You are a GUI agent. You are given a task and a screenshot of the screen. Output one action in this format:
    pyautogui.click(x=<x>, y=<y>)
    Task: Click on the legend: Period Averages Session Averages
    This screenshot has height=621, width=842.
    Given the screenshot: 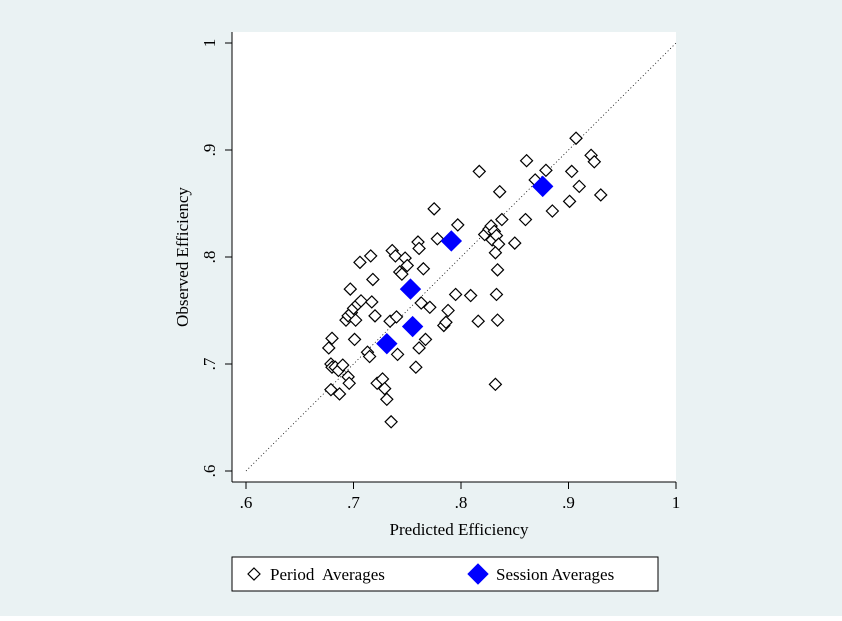 What is the action you would take?
    pyautogui.click(x=445, y=574)
    